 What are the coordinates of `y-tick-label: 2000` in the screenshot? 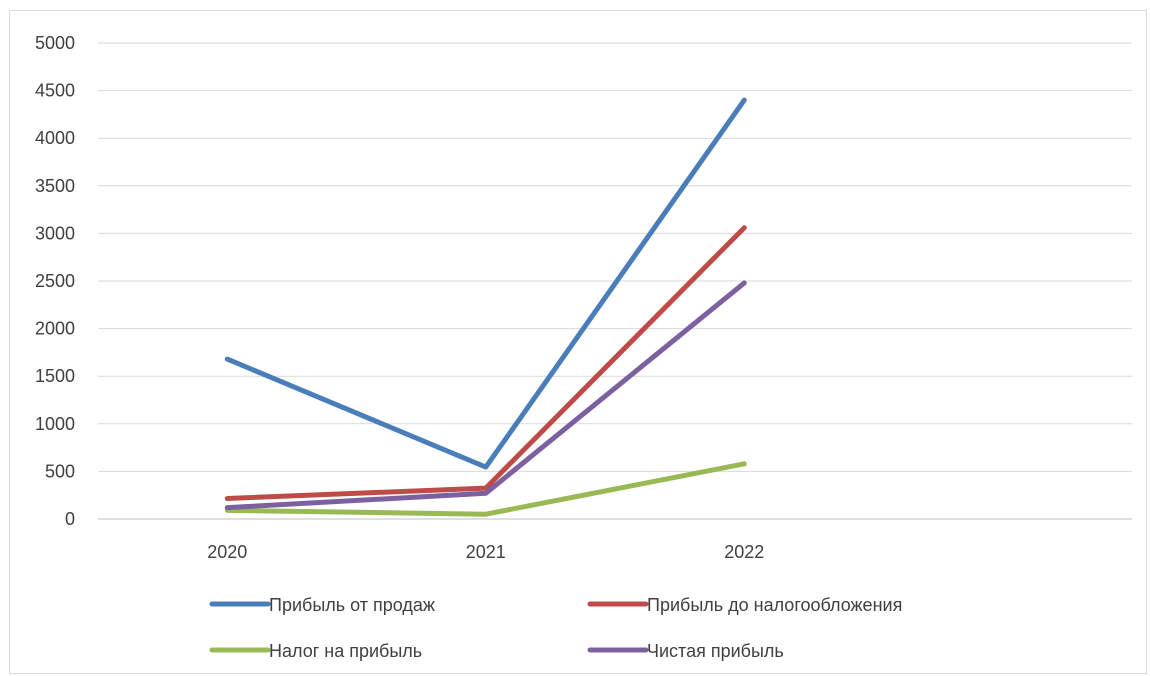 It's located at (55, 329).